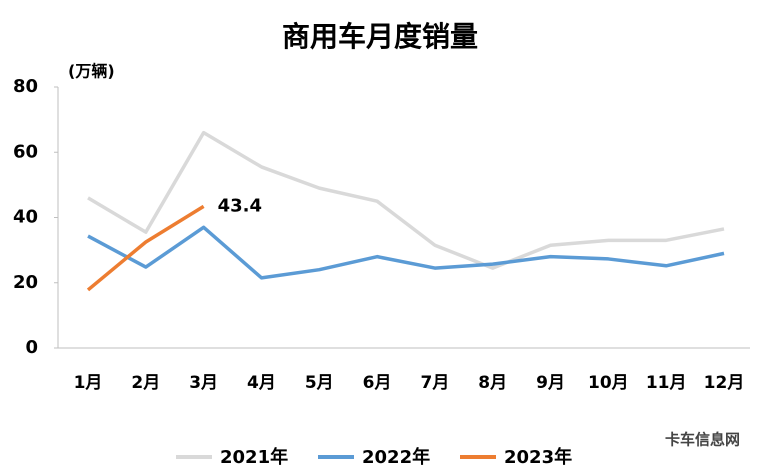 The height and width of the screenshot is (474, 760). What do you see at coordinates (380, 36) in the screenshot?
I see `chart-title: 商用车月度销量` at bounding box center [380, 36].